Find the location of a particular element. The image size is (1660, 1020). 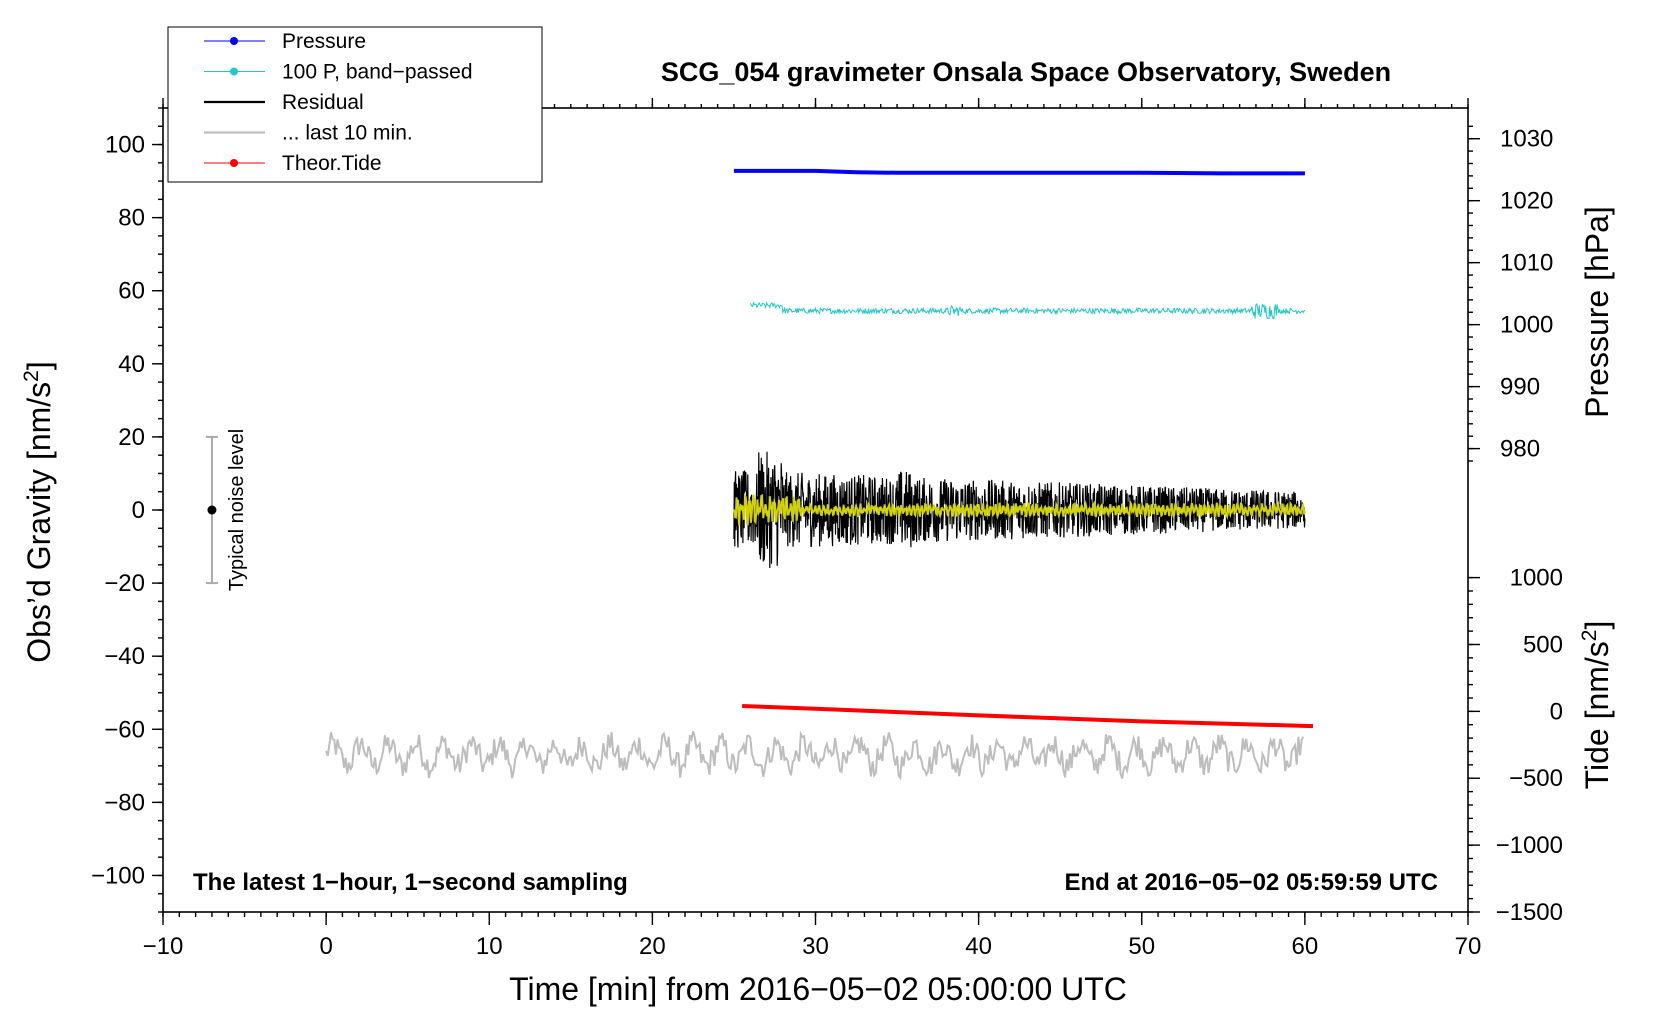

pressure-tick-label: 1000 is located at coordinates (1526, 325).